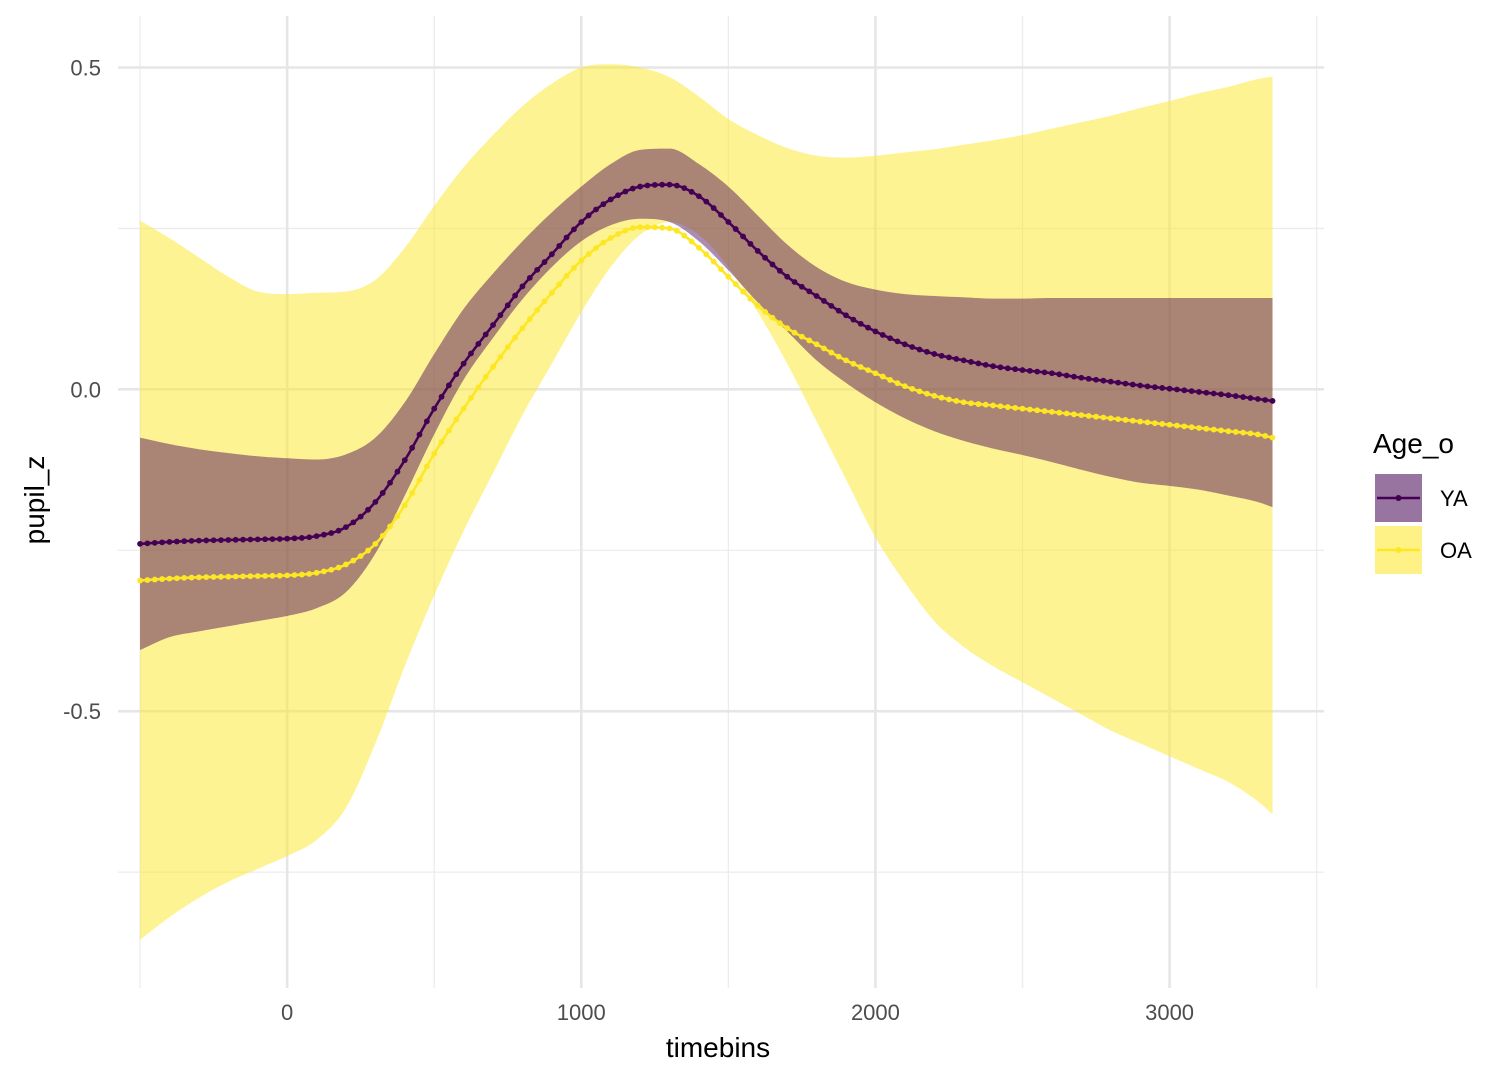  Describe the element at coordinates (875, 1012) in the screenshot. I see `x-tick-label: 2000` at that location.